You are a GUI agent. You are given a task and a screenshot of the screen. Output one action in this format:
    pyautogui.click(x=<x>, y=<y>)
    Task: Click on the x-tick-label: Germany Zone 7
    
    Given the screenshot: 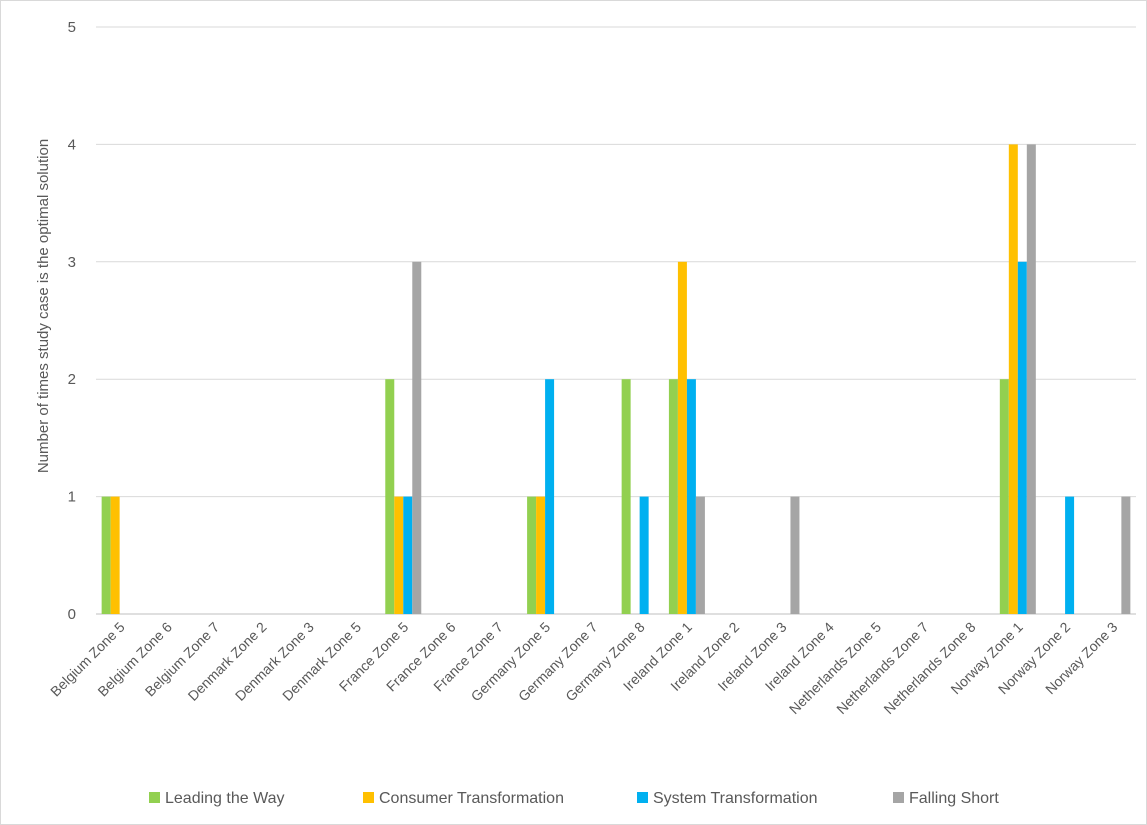 What is the action you would take?
    pyautogui.click(x=558, y=662)
    